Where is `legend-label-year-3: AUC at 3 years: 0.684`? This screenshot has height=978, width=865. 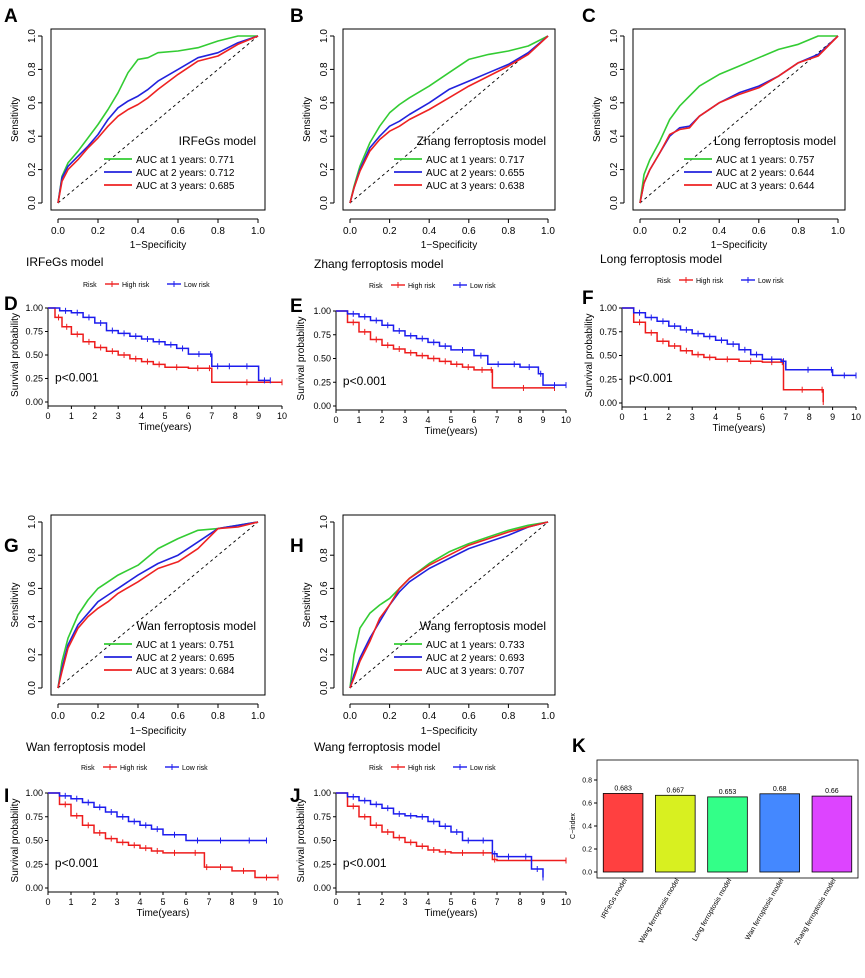
legend-label-year-3: AUC at 3 years: 0.684 is located at coordinates (185, 671).